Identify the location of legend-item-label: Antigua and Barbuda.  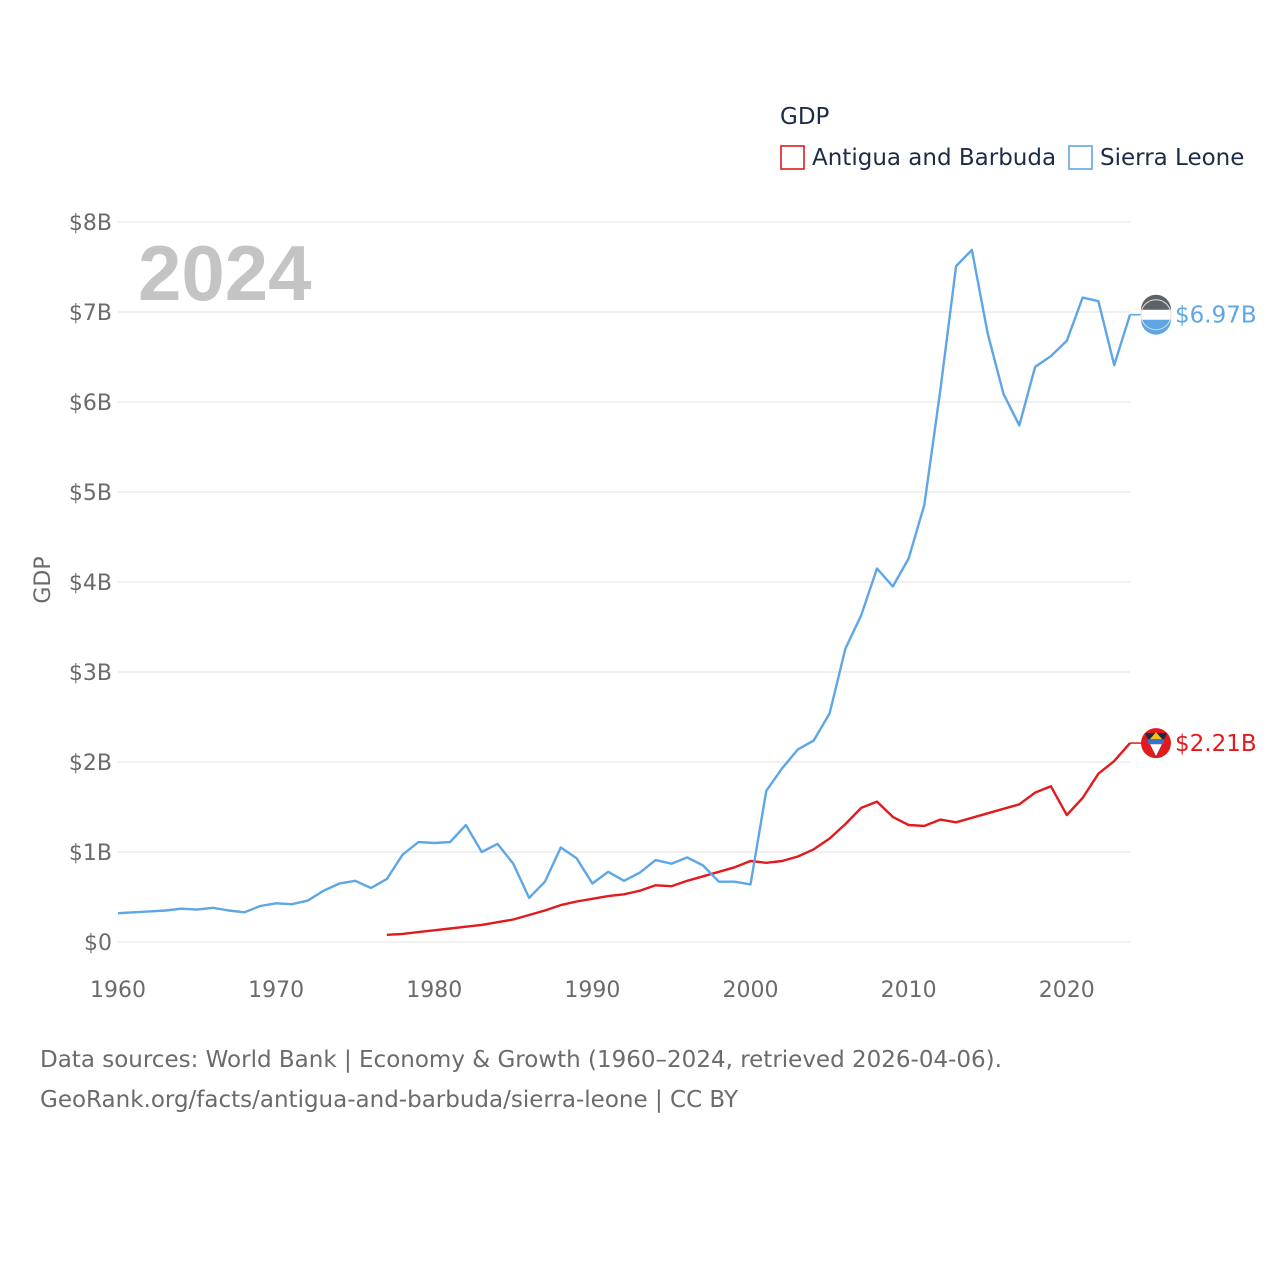
(934, 158).